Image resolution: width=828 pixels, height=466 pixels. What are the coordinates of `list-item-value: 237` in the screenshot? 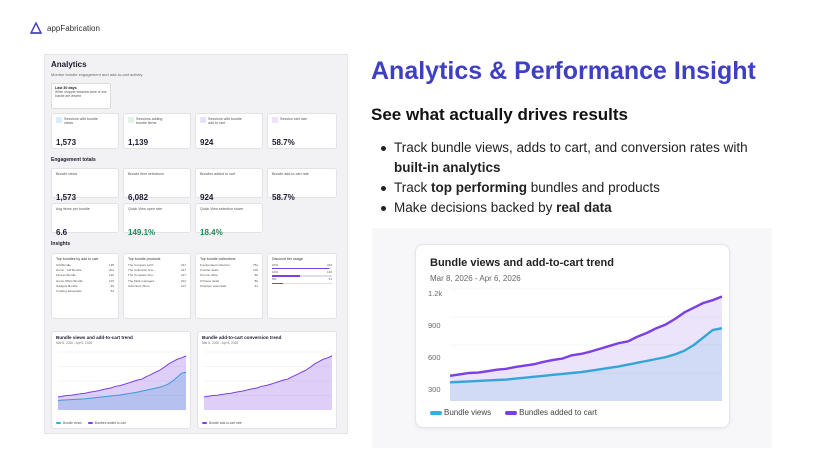 It's located at (183, 265).